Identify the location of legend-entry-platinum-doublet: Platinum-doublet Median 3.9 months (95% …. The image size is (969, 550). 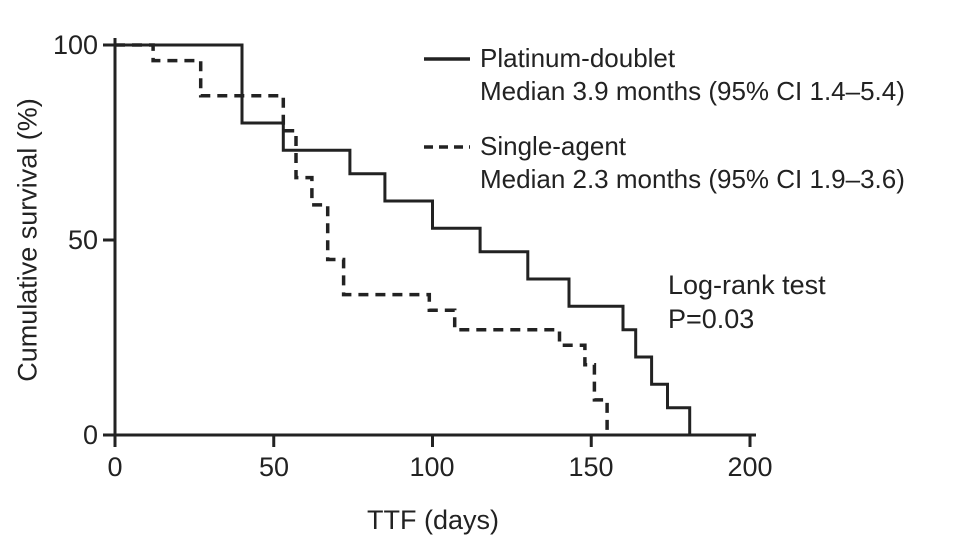
(664, 75).